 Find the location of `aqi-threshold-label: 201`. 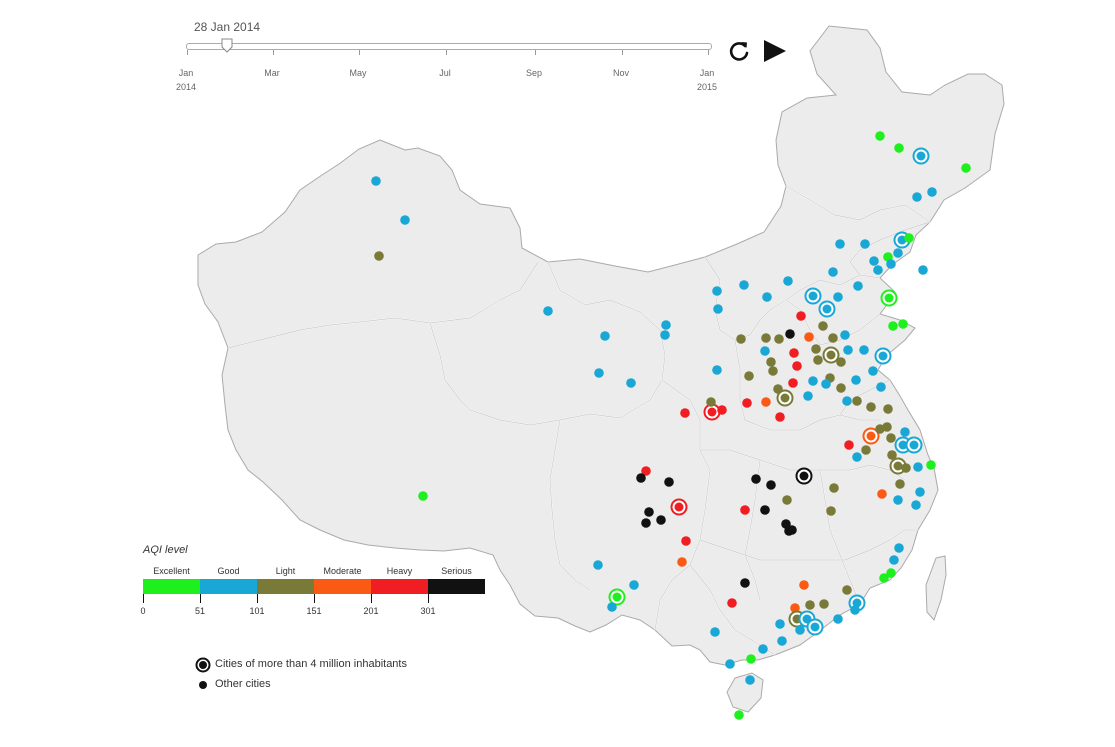

aqi-threshold-label: 201 is located at coordinates (371, 611).